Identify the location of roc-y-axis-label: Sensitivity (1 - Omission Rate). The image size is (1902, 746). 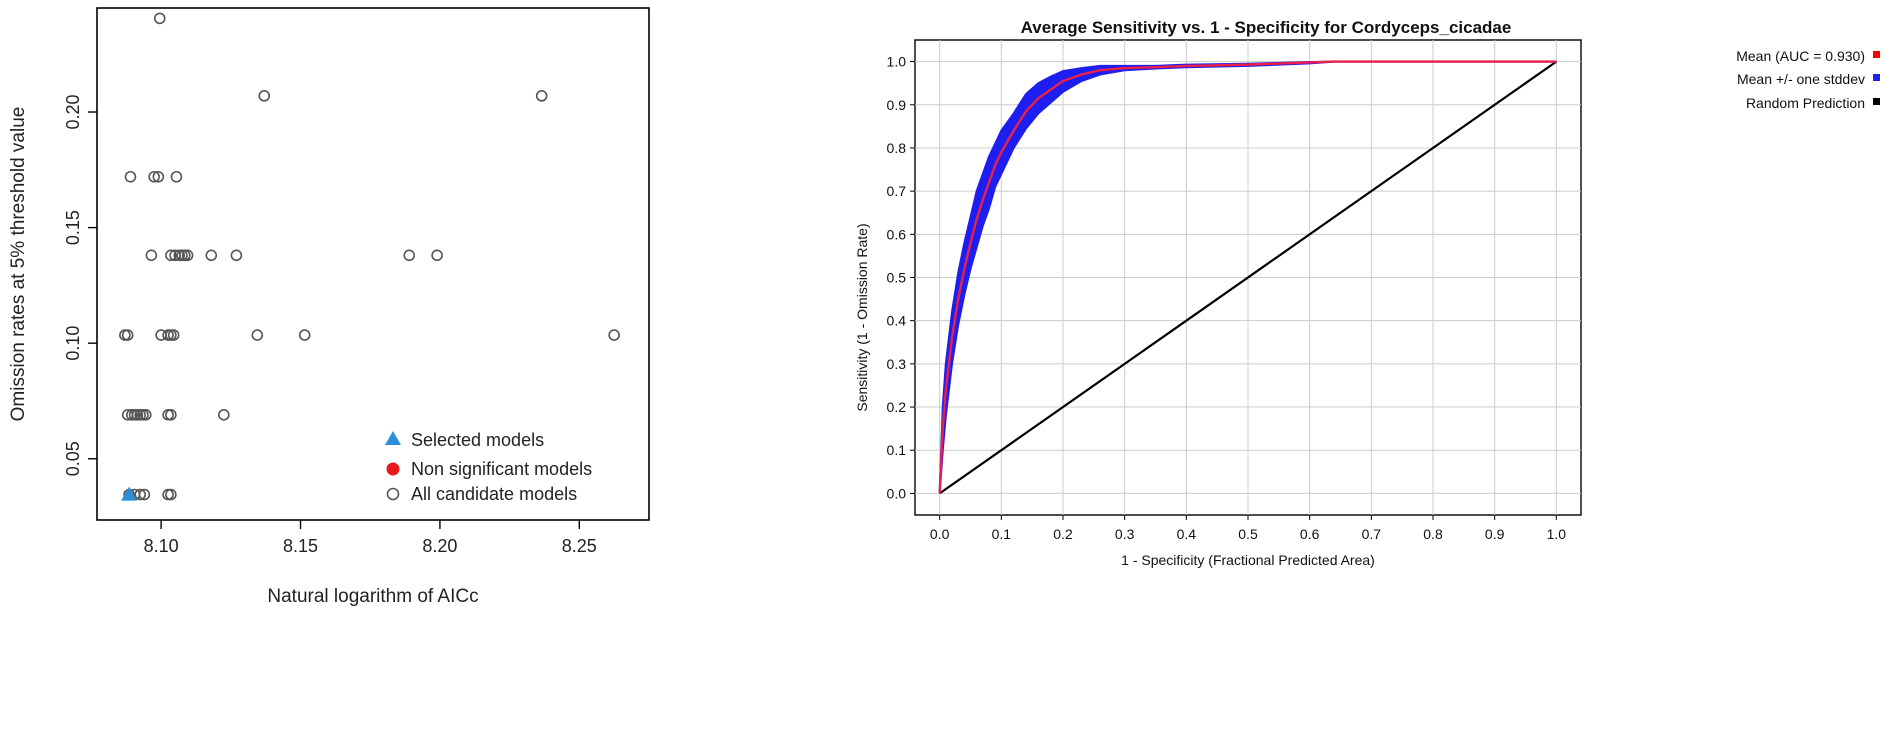
(862, 317).